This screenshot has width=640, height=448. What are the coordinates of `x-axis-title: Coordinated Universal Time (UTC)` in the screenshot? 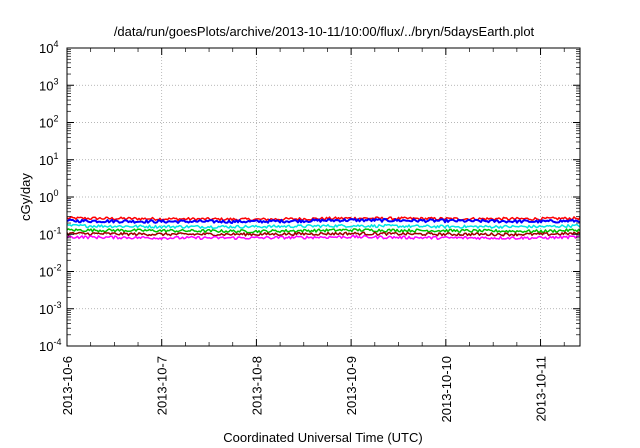 It's located at (322, 437).